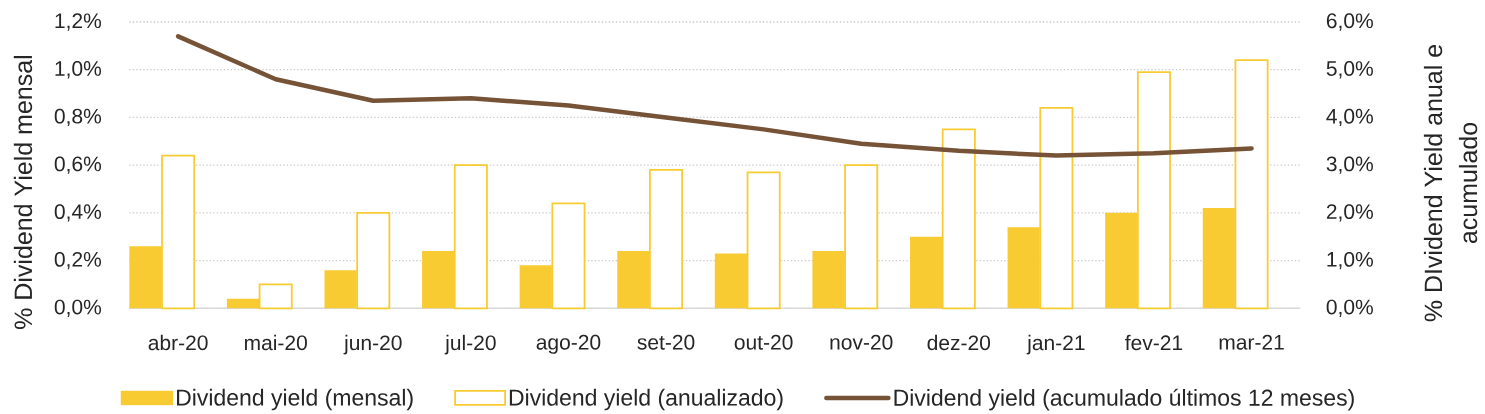  Describe the element at coordinates (1349, 213) in the screenshot. I see `y2-tick-label: 2,0%` at that location.